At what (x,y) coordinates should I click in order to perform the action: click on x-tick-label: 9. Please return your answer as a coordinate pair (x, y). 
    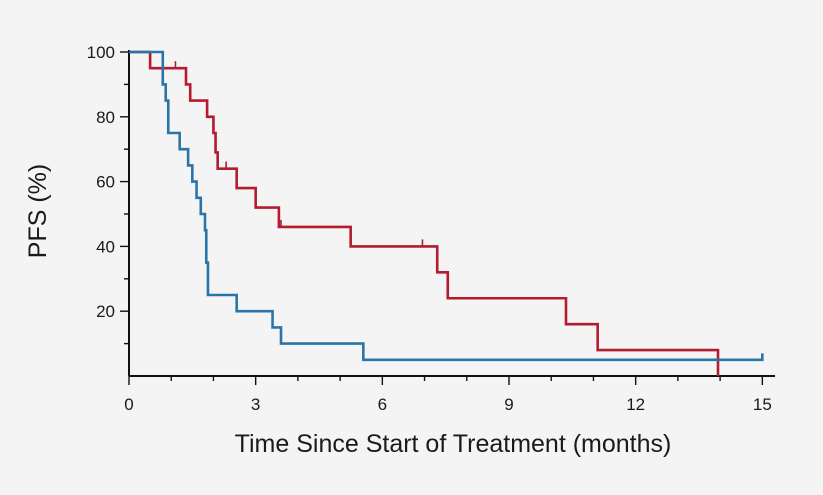
    Looking at the image, I should click on (508, 404).